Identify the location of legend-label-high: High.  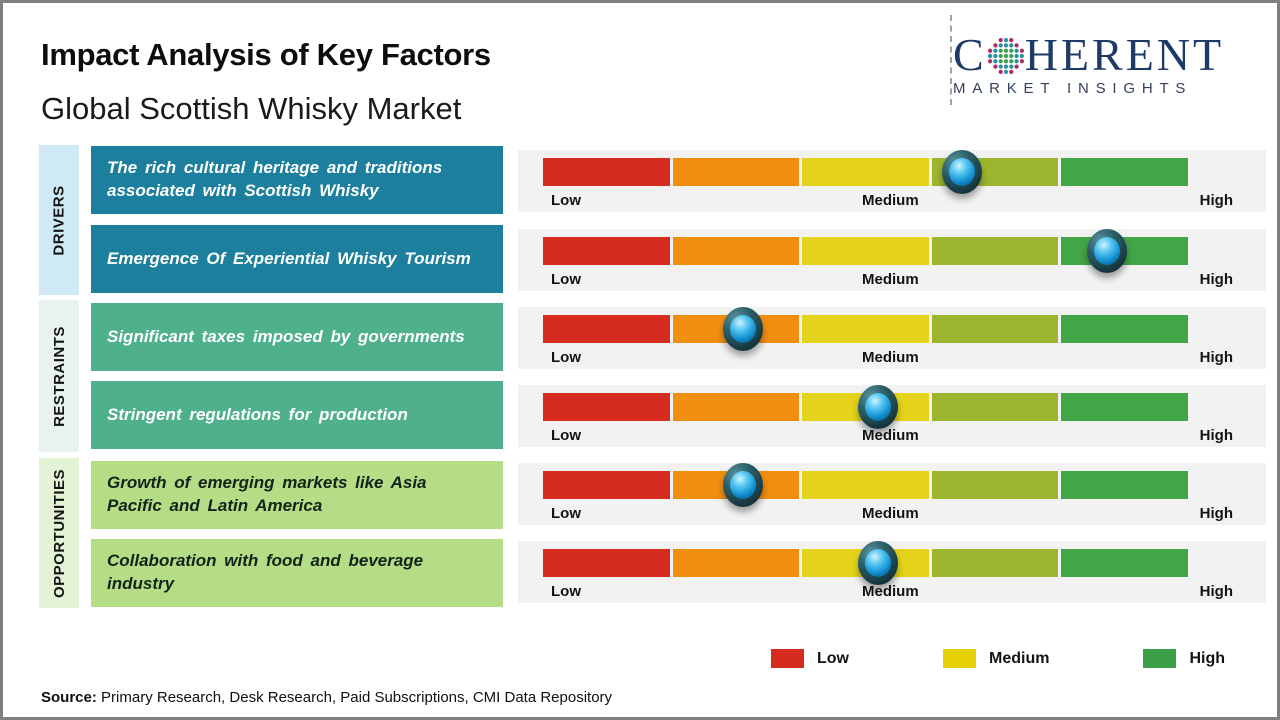
(1207, 658).